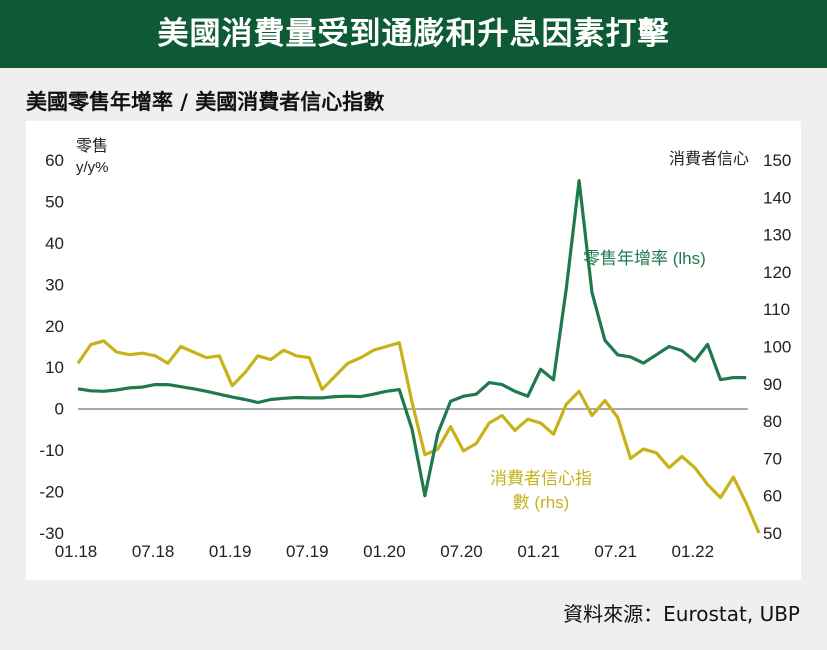 This screenshot has width=827, height=650. Describe the element at coordinates (644, 258) in the screenshot. I see `legend-label-retail: 零售年增率 (lhs)` at that location.